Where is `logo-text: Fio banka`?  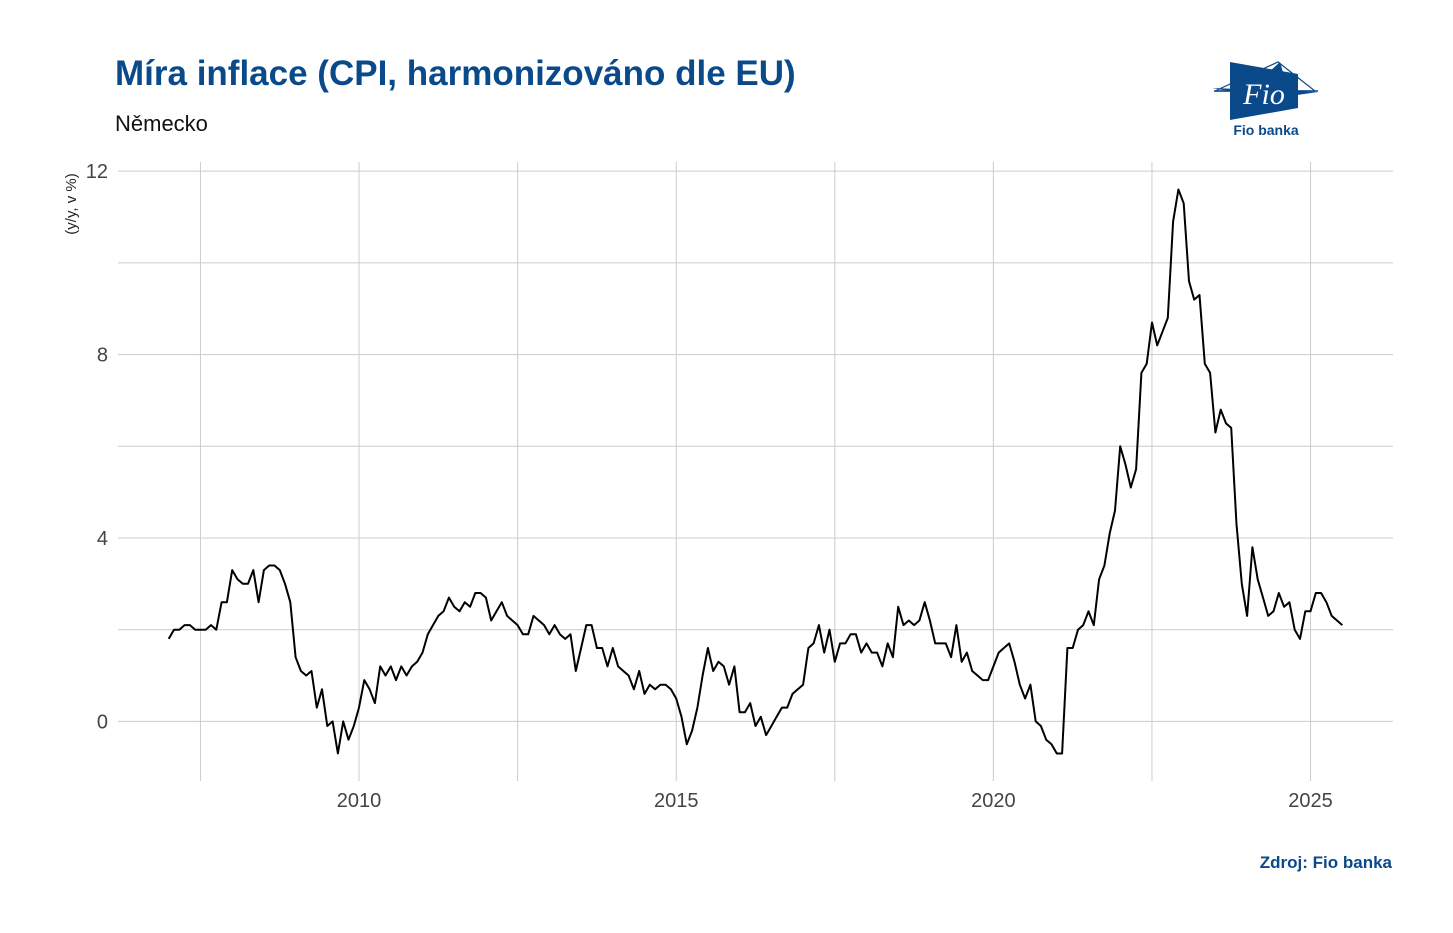 logo-text: Fio banka is located at coordinates (1266, 130).